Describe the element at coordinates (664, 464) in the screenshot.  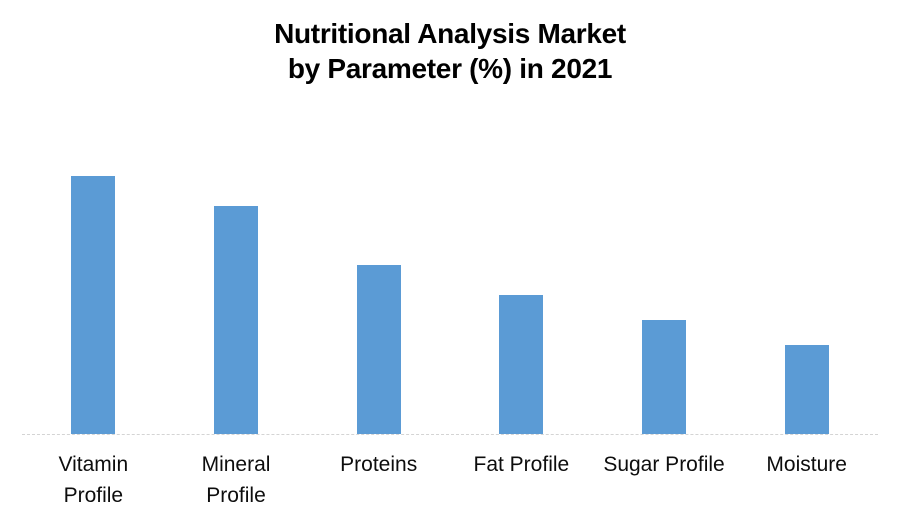
I see `x-label-line: Sugar Profile` at that location.